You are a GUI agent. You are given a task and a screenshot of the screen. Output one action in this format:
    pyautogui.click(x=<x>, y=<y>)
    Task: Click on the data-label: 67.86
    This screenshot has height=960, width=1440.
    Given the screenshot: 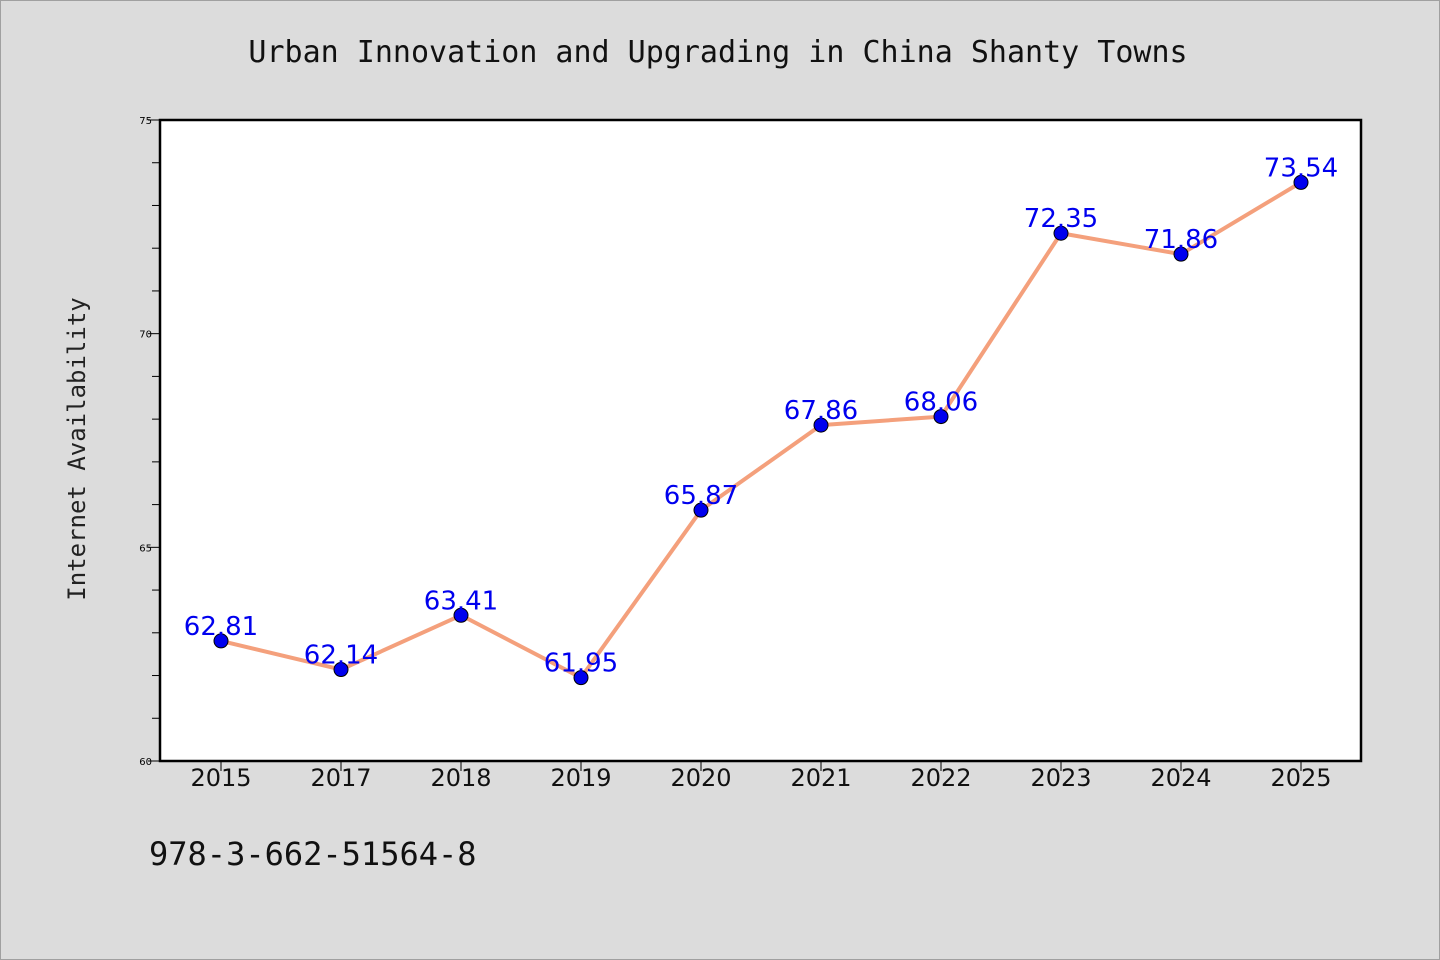 What is the action you would take?
    pyautogui.click(x=821, y=411)
    